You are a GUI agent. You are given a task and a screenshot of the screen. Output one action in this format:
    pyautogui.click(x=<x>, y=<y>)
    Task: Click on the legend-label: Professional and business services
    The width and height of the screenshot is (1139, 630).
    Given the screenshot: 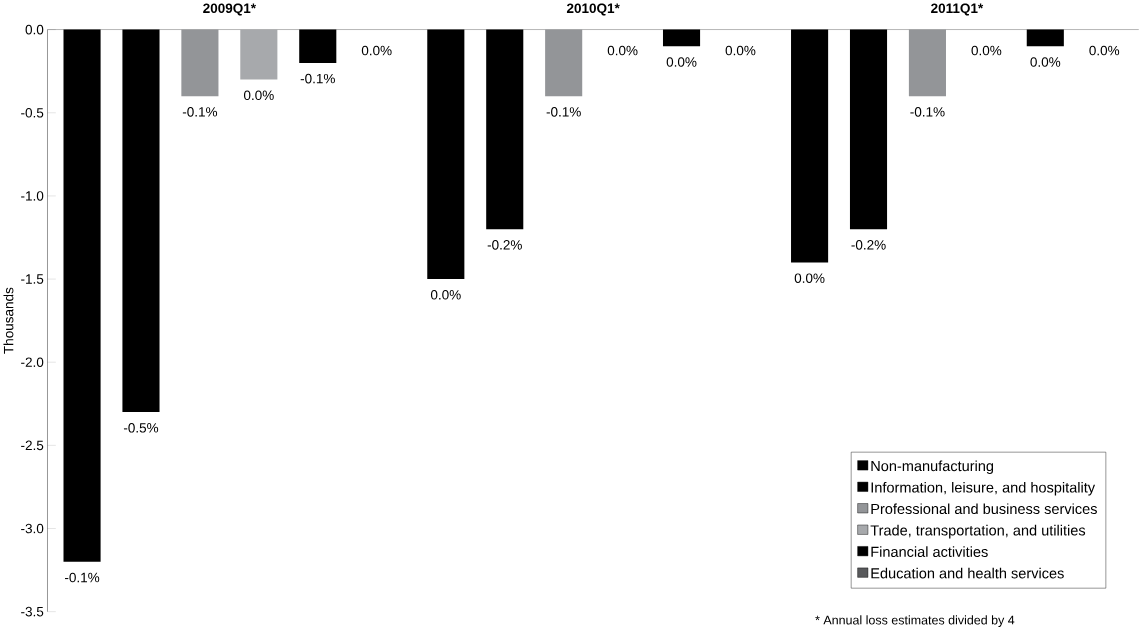 What is the action you would take?
    pyautogui.click(x=984, y=508)
    